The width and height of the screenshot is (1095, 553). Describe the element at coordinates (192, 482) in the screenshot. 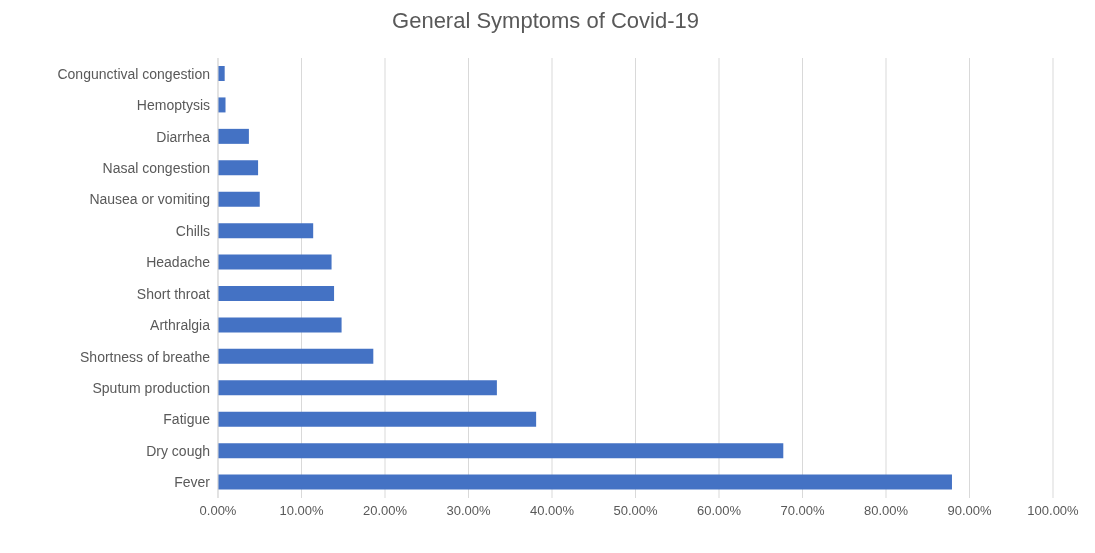

I see `y-tick-label: Fever` at that location.